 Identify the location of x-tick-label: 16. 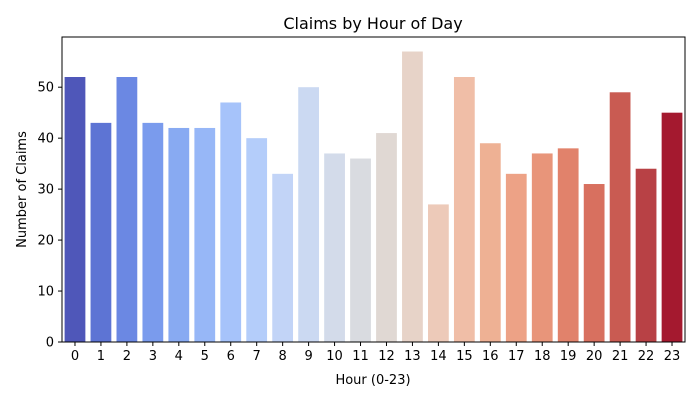
(490, 356).